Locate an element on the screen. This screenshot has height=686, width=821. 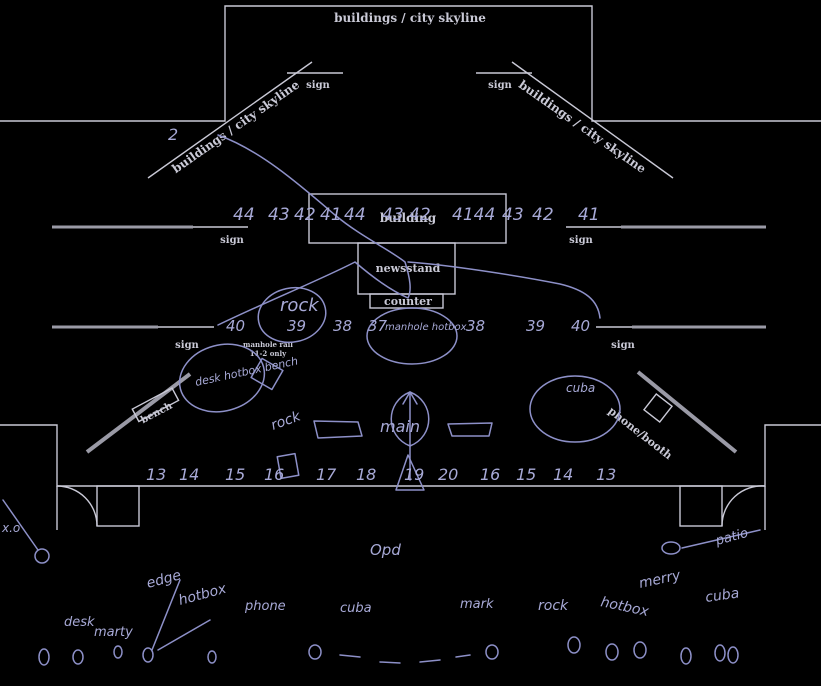
left-skyline-wing is located at coordinates (230, 120).